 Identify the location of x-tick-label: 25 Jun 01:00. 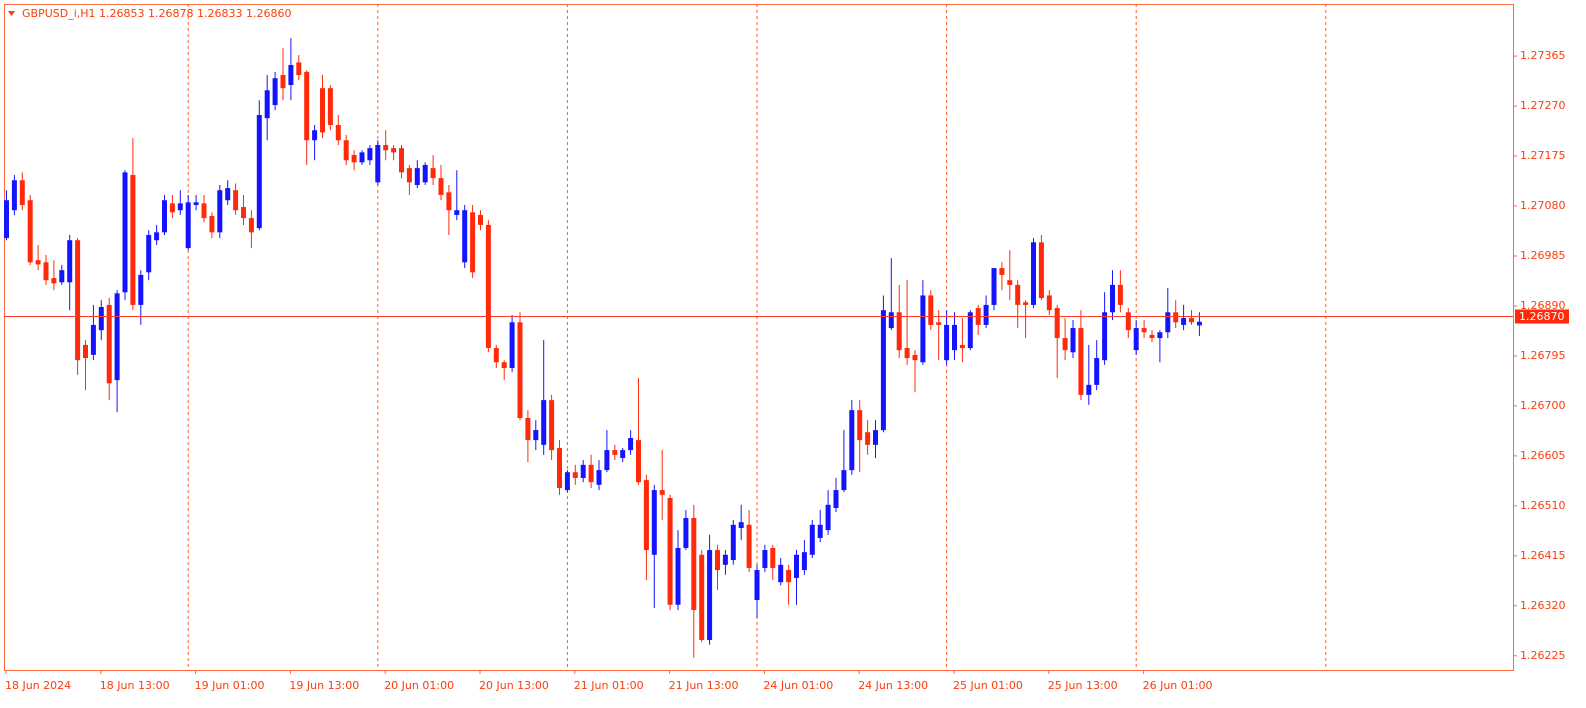
(988, 685).